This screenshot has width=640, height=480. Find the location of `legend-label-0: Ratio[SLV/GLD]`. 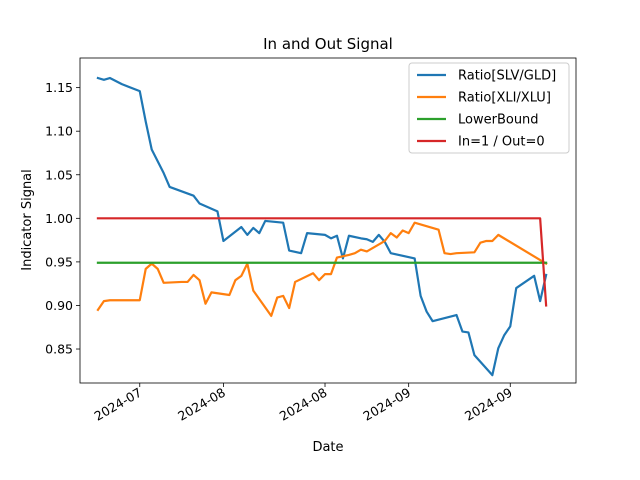

legend-label-0: Ratio[SLV/GLD] is located at coordinates (507, 76).